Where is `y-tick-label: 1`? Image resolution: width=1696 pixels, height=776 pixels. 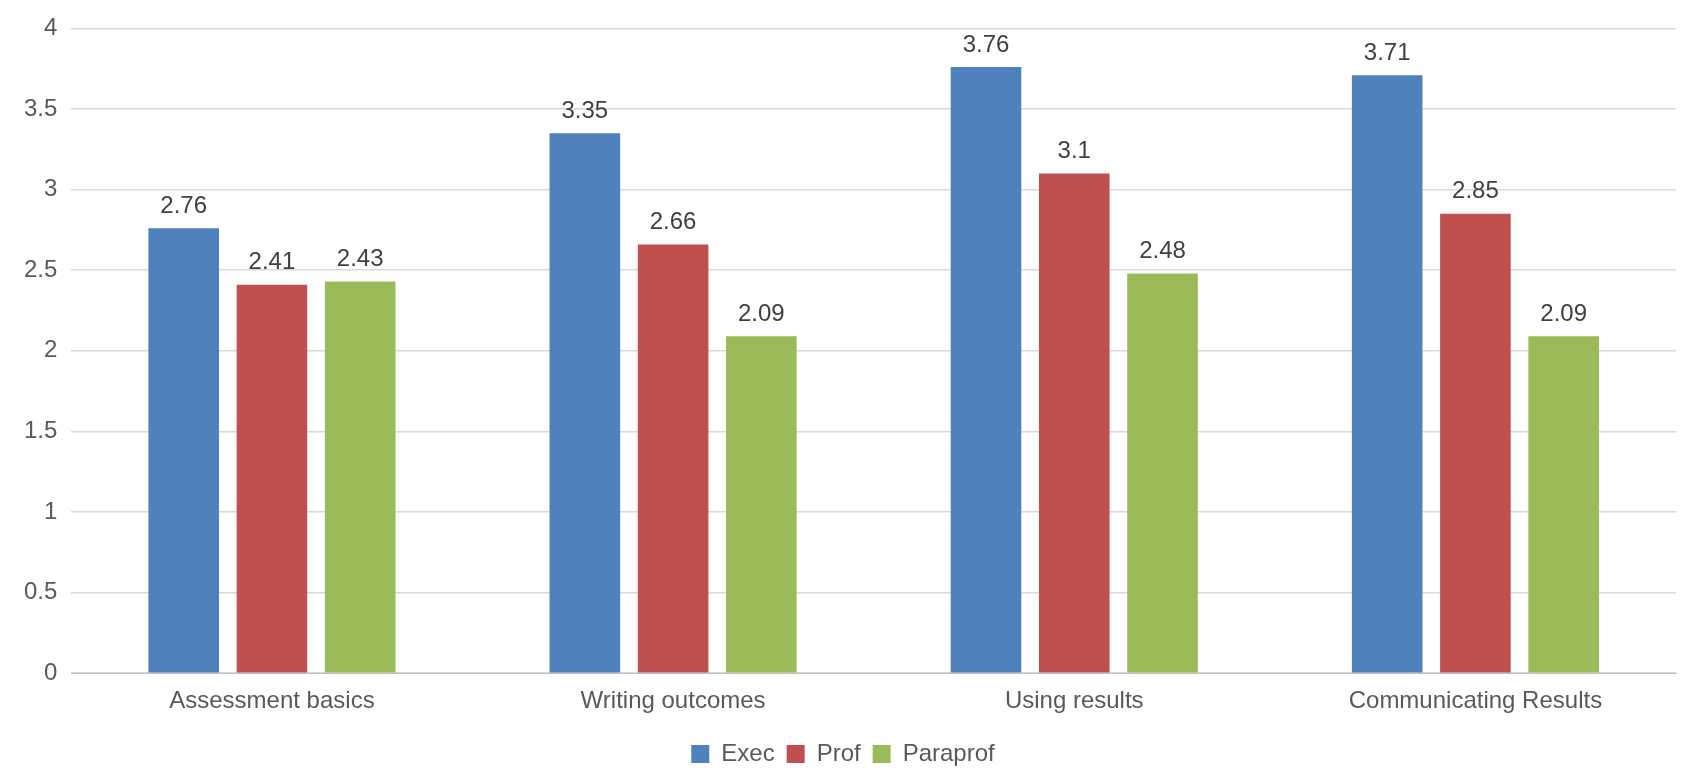 y-tick-label: 1 is located at coordinates (51, 510).